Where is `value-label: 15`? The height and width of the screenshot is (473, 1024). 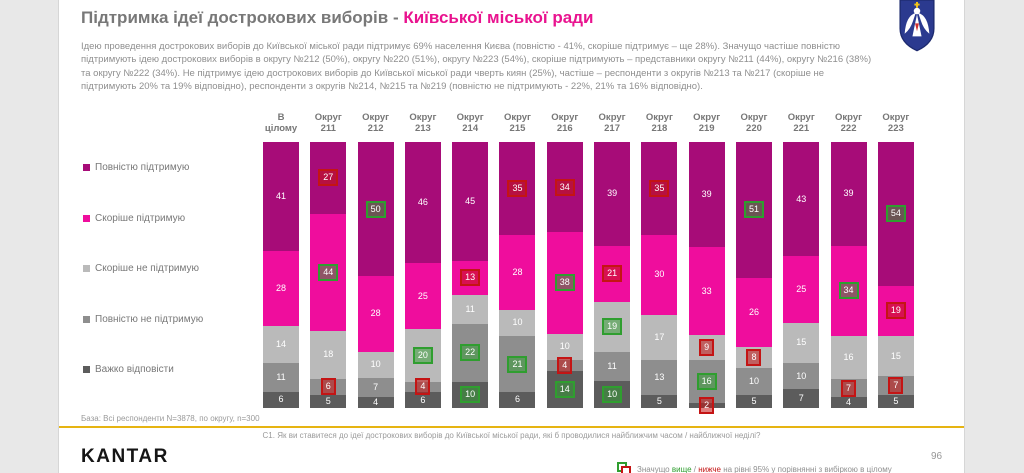 value-label: 15 is located at coordinates (895, 355).